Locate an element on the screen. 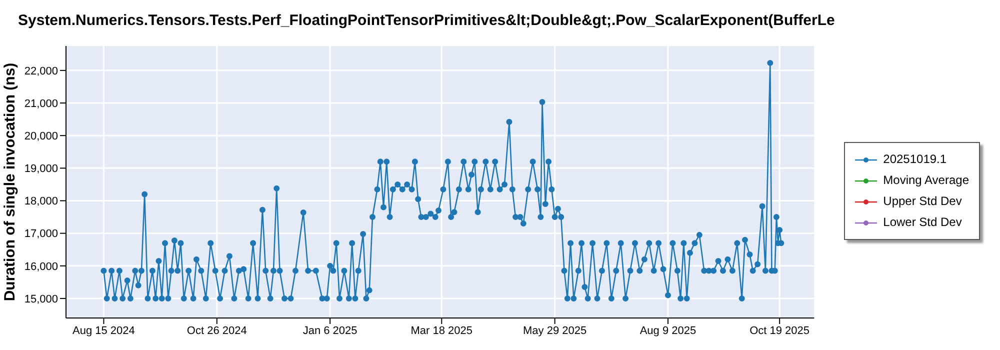  y-tick-label: 15,000 is located at coordinates (41, 299).